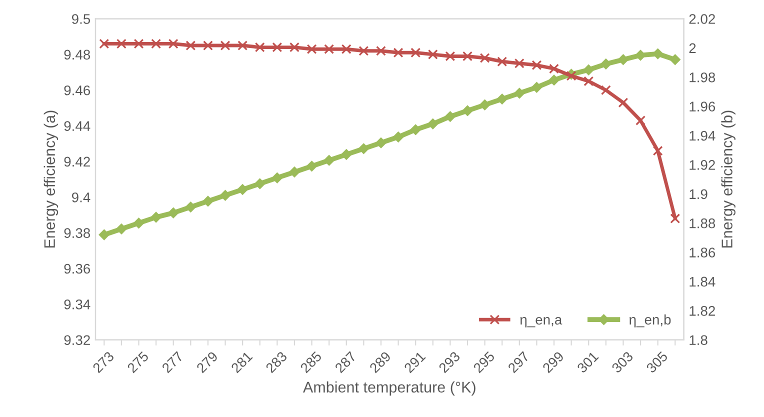 The width and height of the screenshot is (764, 417). What do you see at coordinates (703, 281) in the screenshot?
I see `y2-tick-label: 1.84` at bounding box center [703, 281].